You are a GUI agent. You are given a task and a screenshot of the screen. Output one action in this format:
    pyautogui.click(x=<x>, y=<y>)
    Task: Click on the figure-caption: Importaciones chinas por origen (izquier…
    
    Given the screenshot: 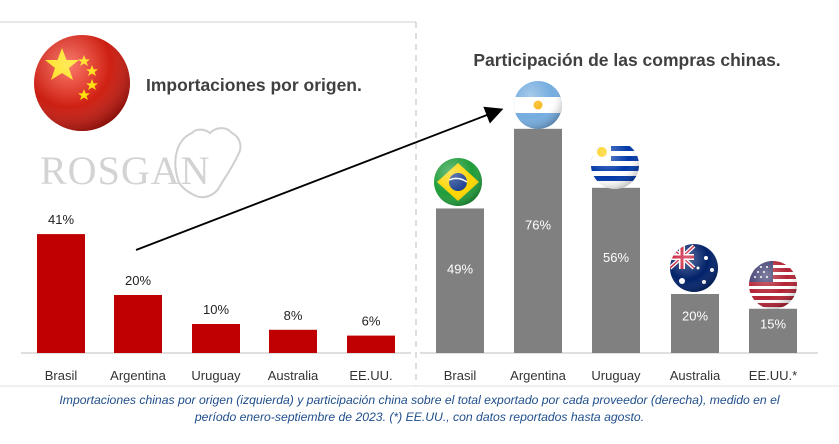 What is the action you would take?
    pyautogui.click(x=419, y=409)
    